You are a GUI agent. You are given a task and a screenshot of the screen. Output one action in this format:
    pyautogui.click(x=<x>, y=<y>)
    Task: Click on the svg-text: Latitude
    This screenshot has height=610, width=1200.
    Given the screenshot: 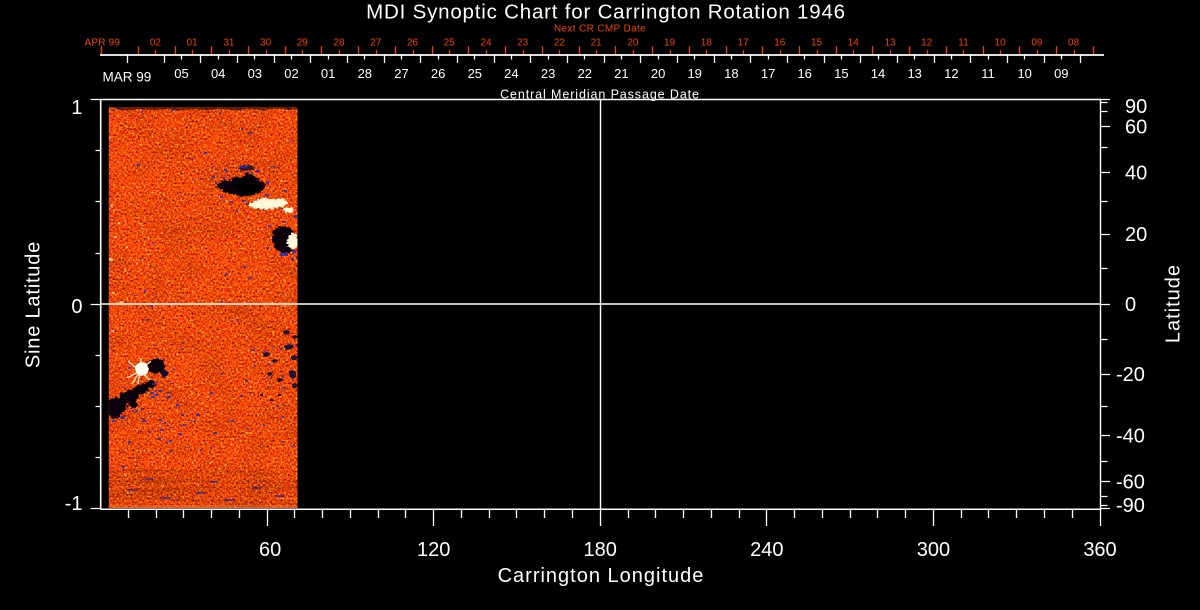 What is the action you would take?
    pyautogui.click(x=1174, y=303)
    